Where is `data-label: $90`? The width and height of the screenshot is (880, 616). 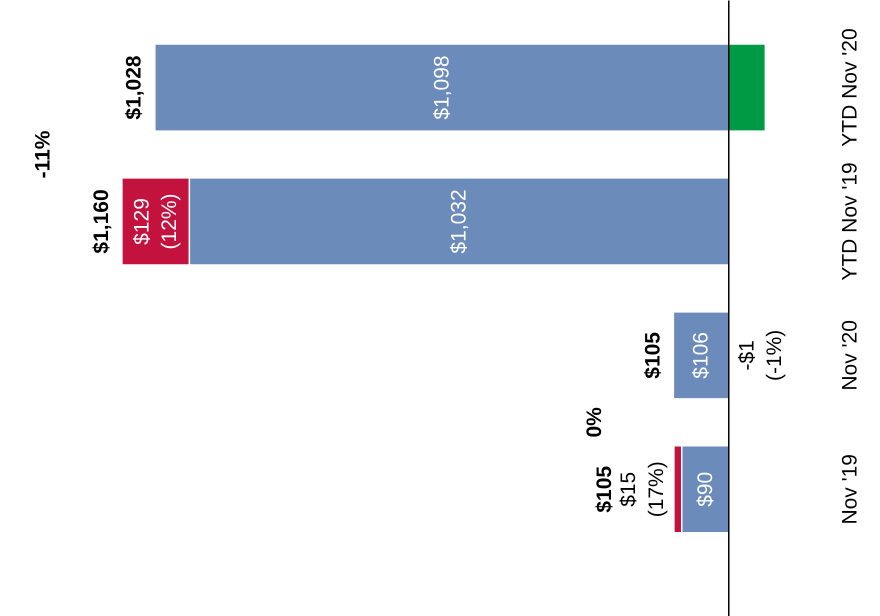 data-label: $90 is located at coordinates (705, 489).